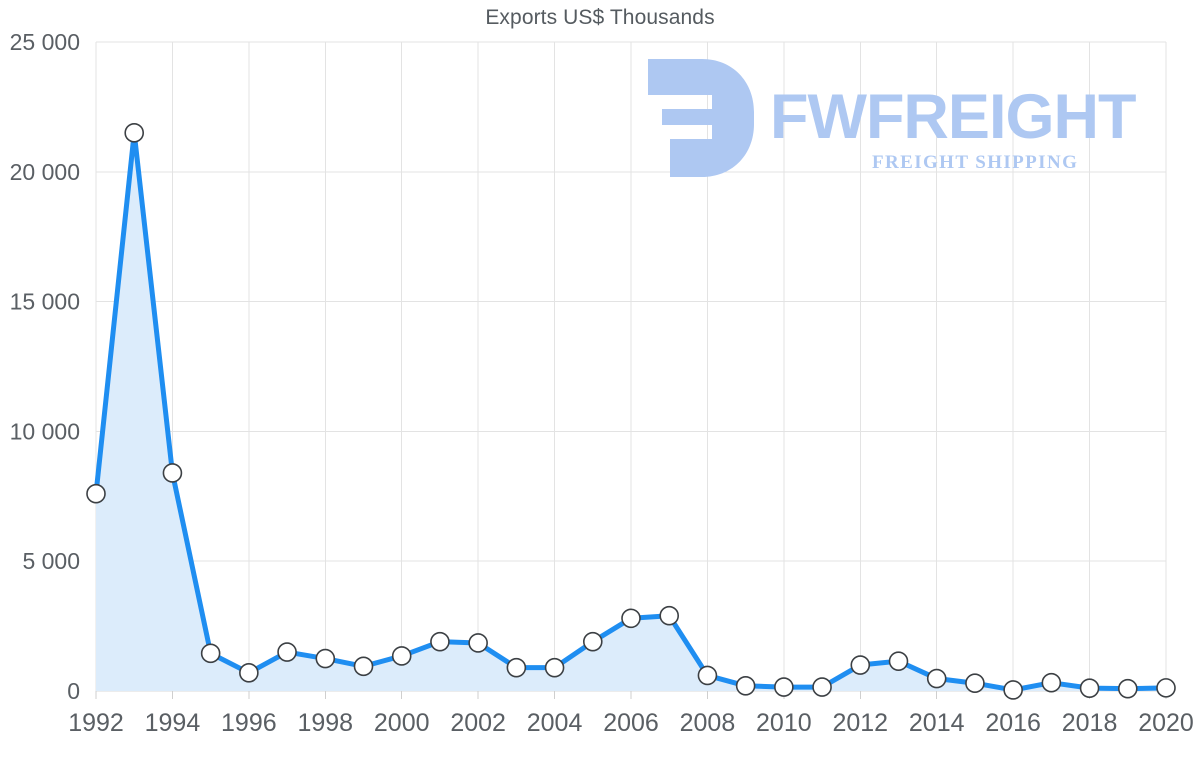 The width and height of the screenshot is (1200, 763). I want to click on x-axis-tick-label: 2012, so click(860, 723).